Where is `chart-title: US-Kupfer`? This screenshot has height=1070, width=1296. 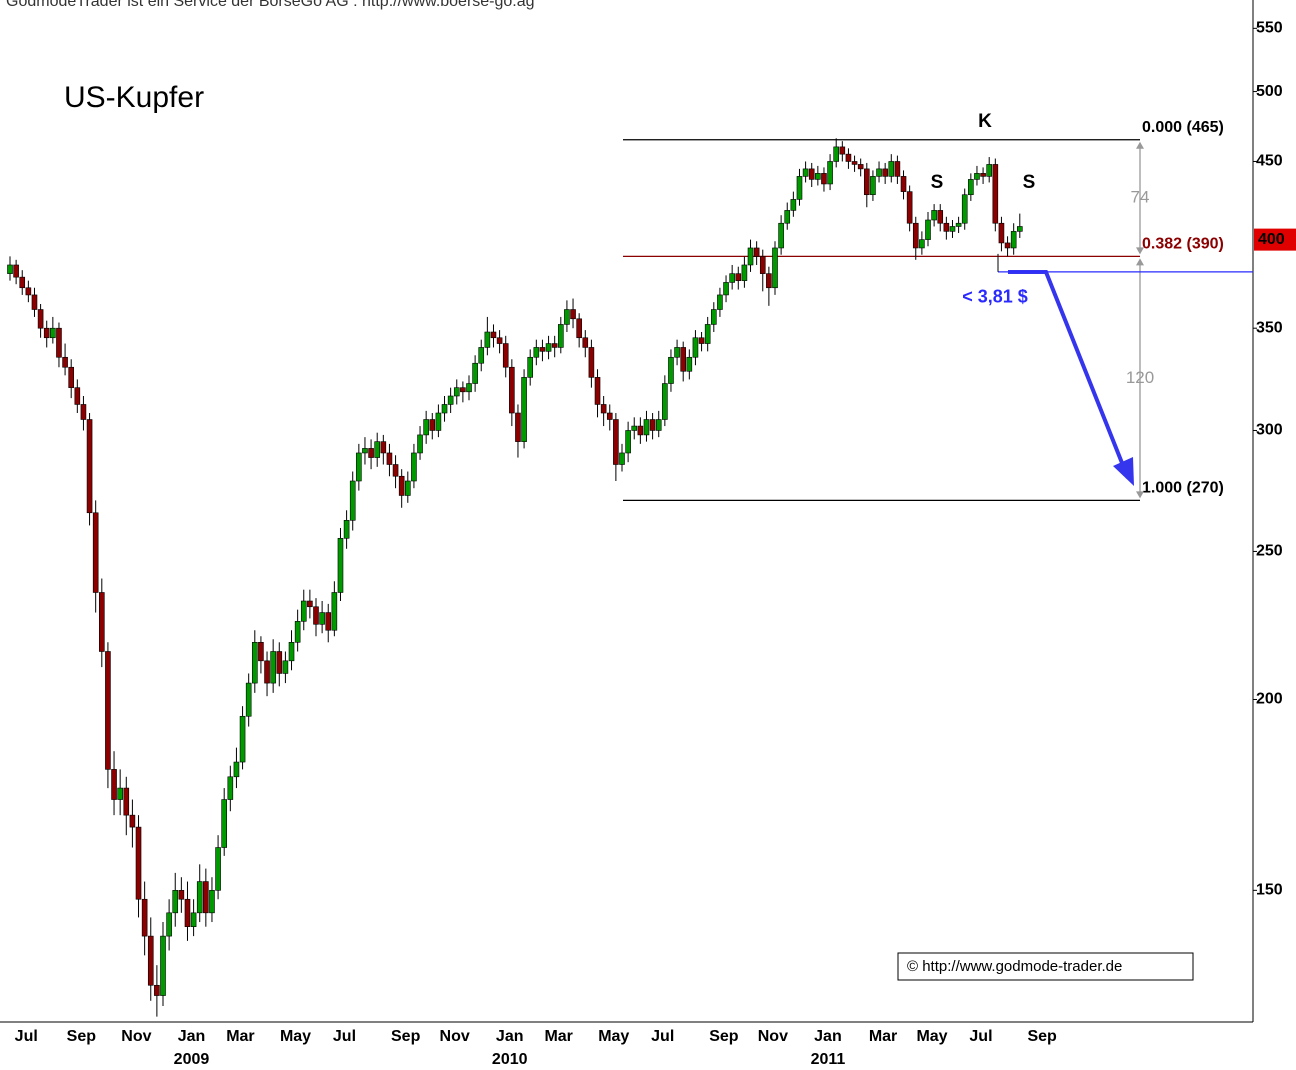 chart-title: US-Kupfer is located at coordinates (134, 97).